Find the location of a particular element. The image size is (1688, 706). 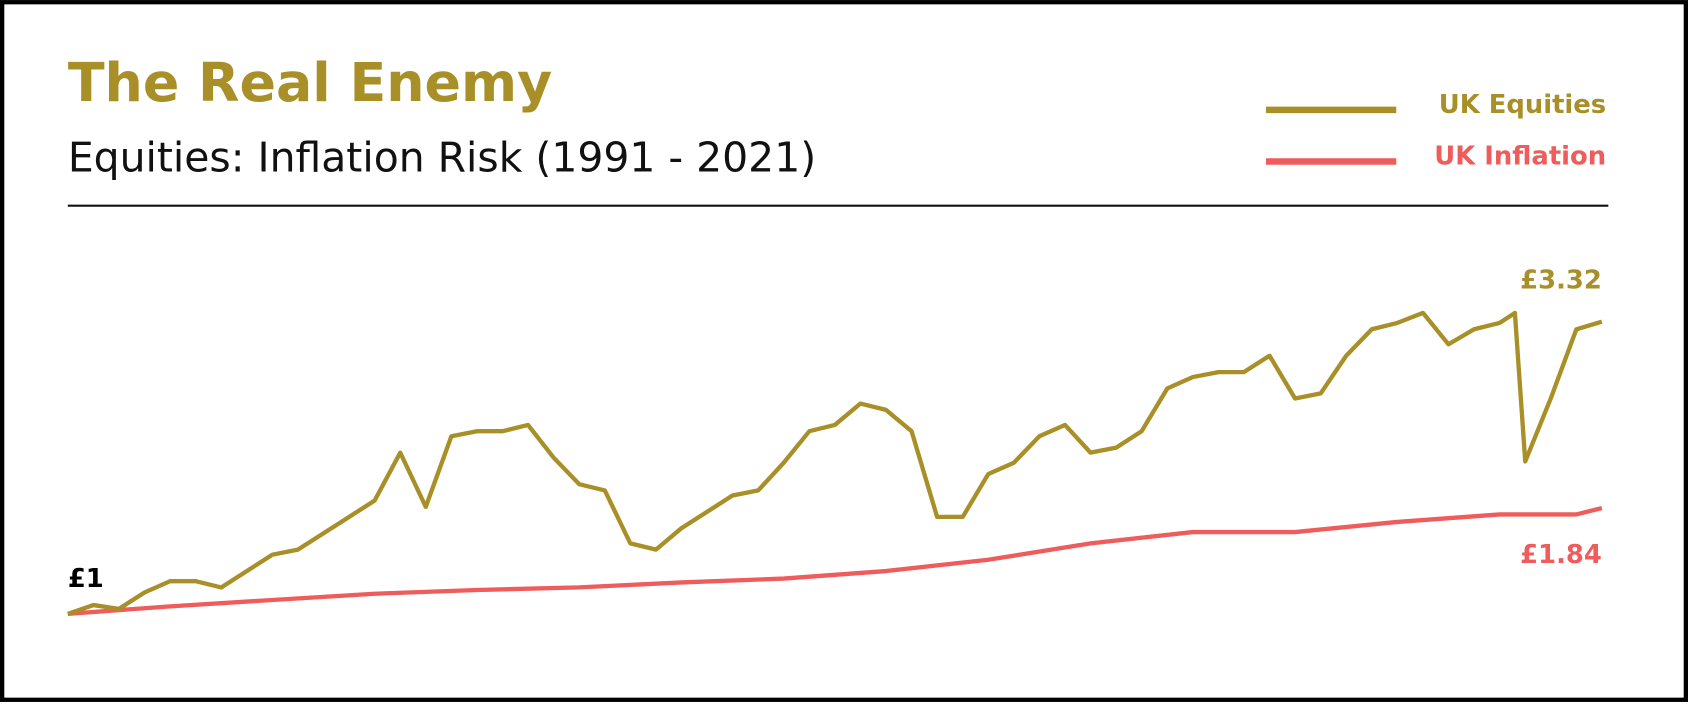

chart-title: The Real Enemy is located at coordinates (310, 82).